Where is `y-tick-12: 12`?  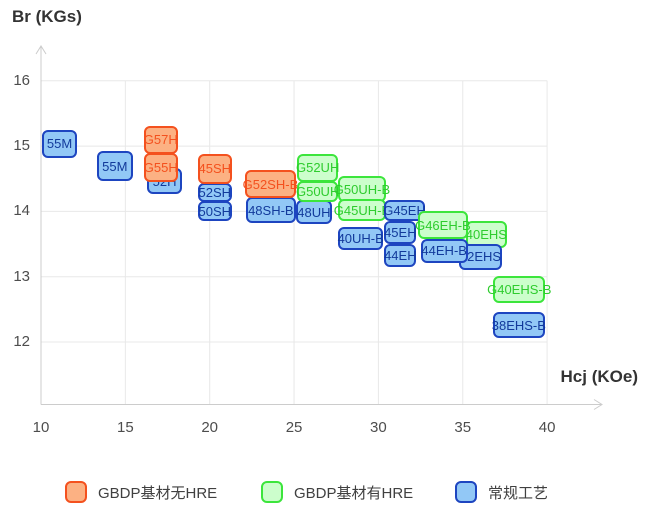
y-tick-12: 12 is located at coordinates (21, 341).